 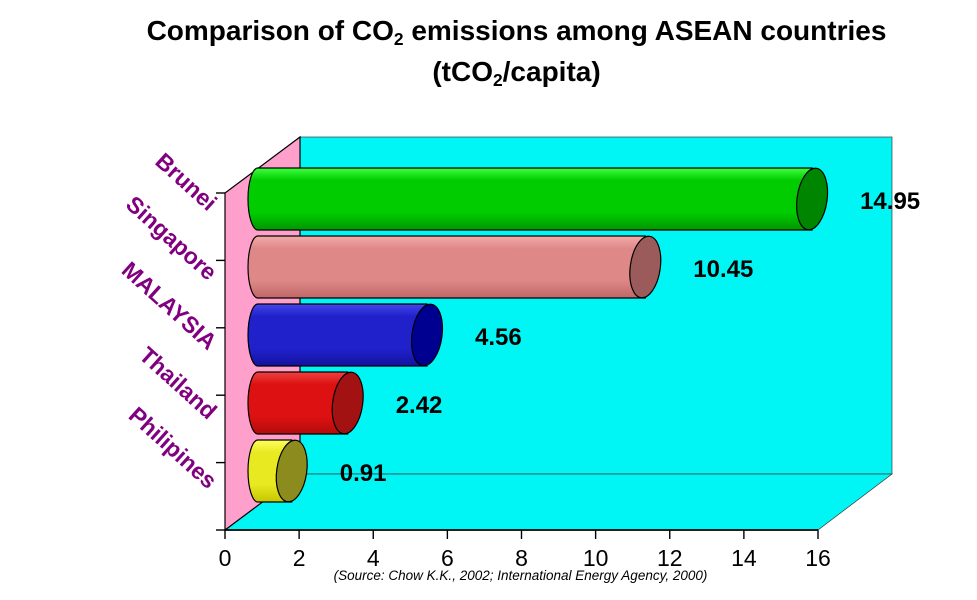 What do you see at coordinates (225, 558) in the screenshot?
I see `x-tick-label: 0` at bounding box center [225, 558].